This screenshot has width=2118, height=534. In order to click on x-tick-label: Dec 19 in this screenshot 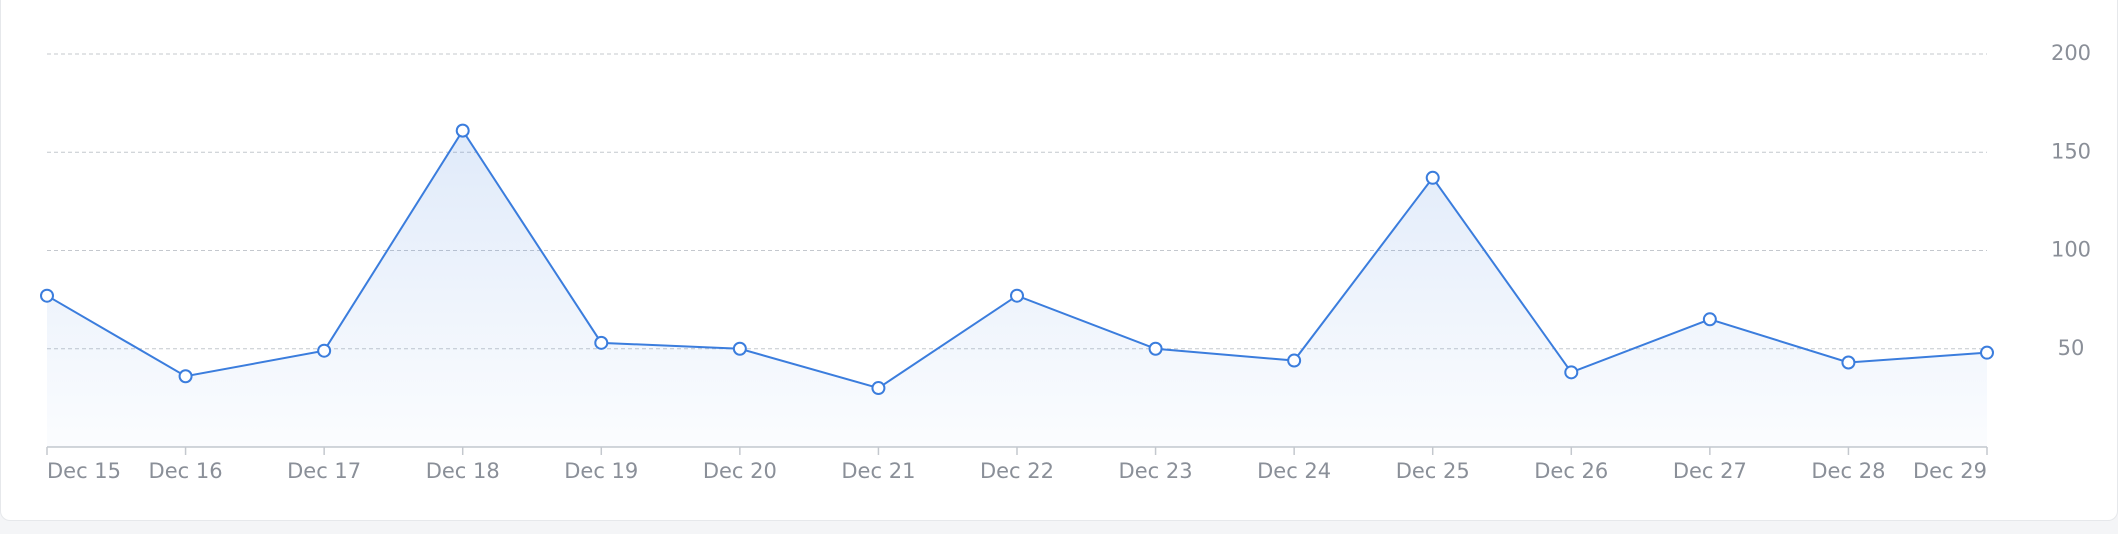, I will do `click(601, 471)`.